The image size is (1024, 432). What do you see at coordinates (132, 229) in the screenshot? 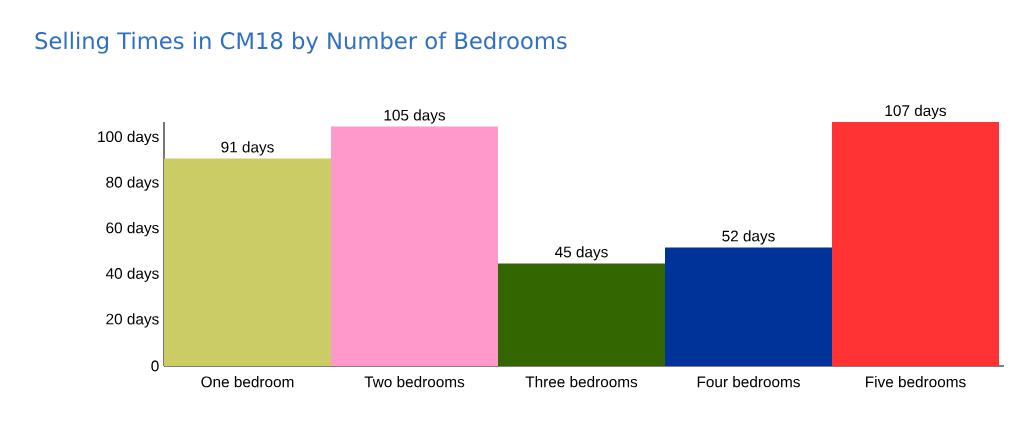
I see `y-tick-label: 60 days` at bounding box center [132, 229].